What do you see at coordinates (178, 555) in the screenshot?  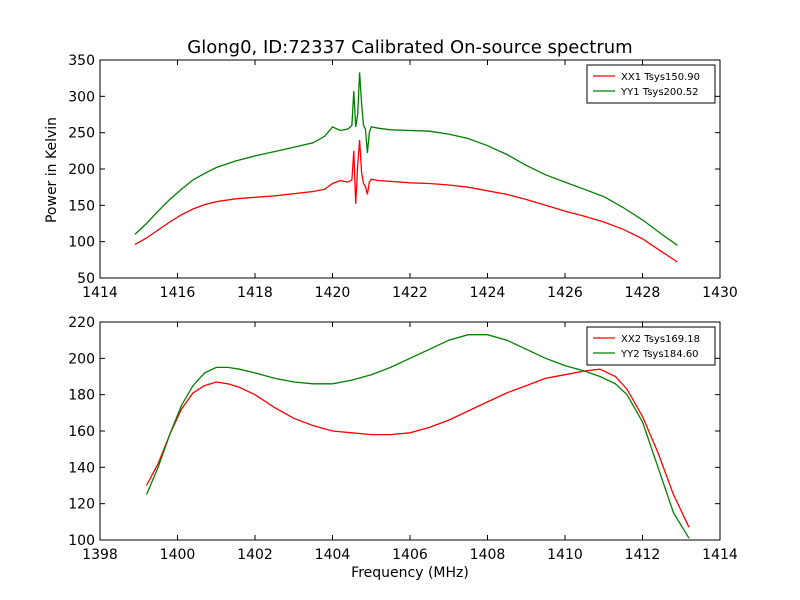 I see `x-tick-label: 1400` at bounding box center [178, 555].